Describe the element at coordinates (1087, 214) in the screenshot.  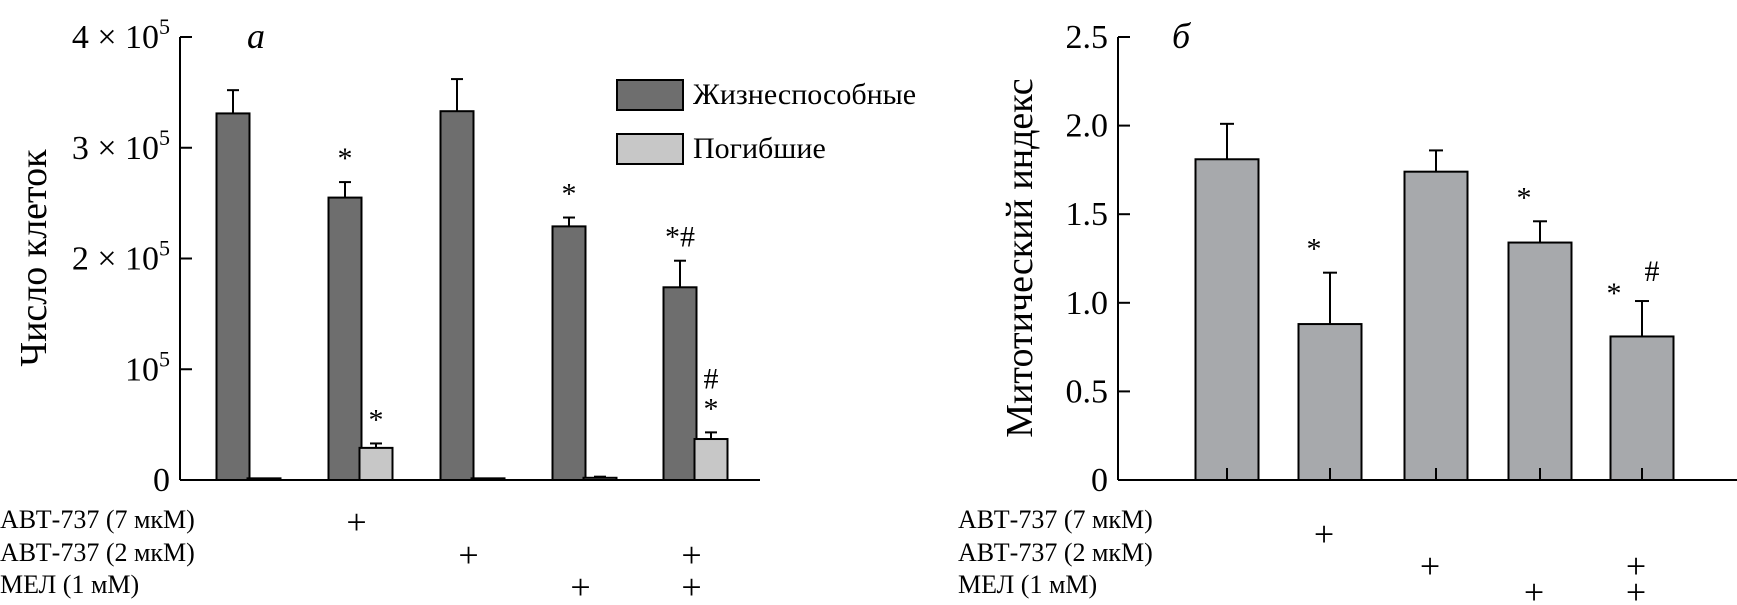
I see `y-tick-label: 1.5` at that location.